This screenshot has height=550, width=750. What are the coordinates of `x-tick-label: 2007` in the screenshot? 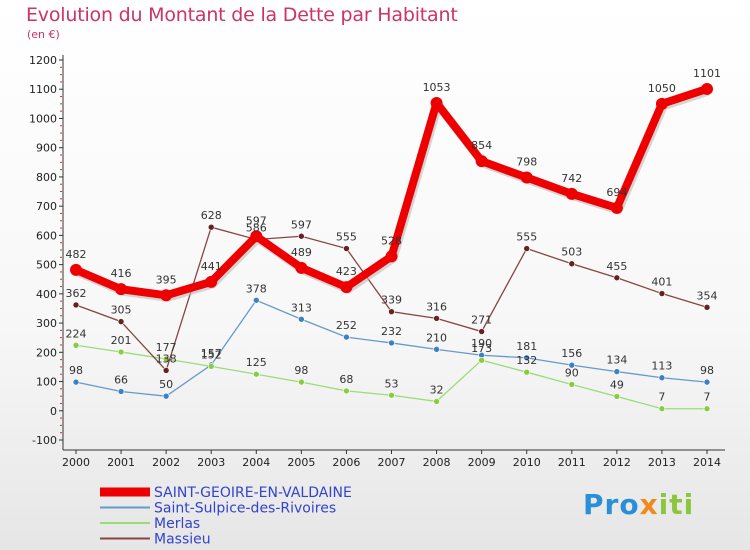 It's located at (392, 462).